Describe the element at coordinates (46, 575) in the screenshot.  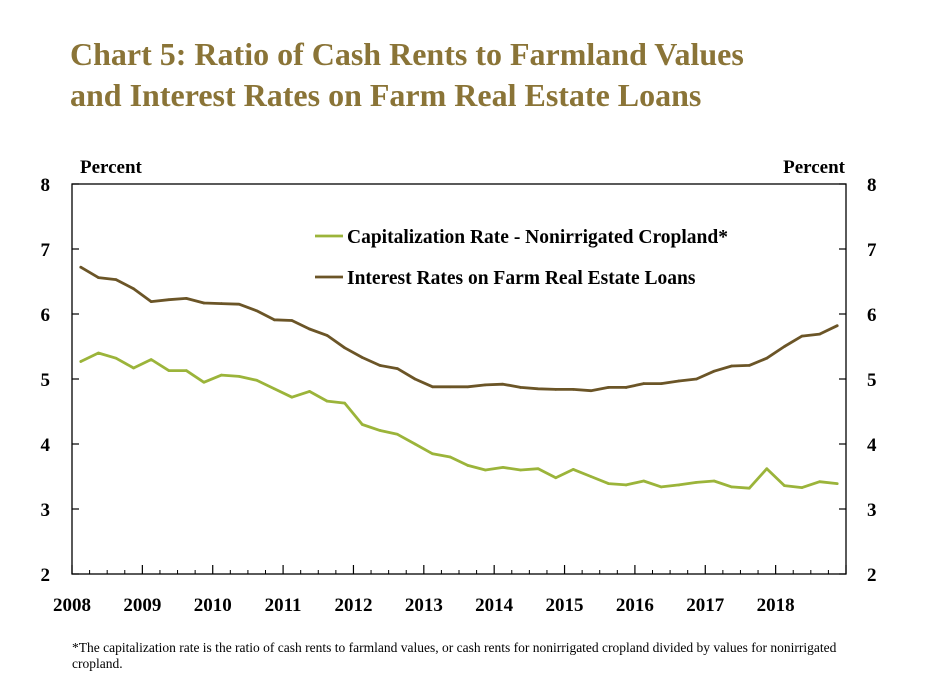
I see `y-tick-label-left: 2` at that location.